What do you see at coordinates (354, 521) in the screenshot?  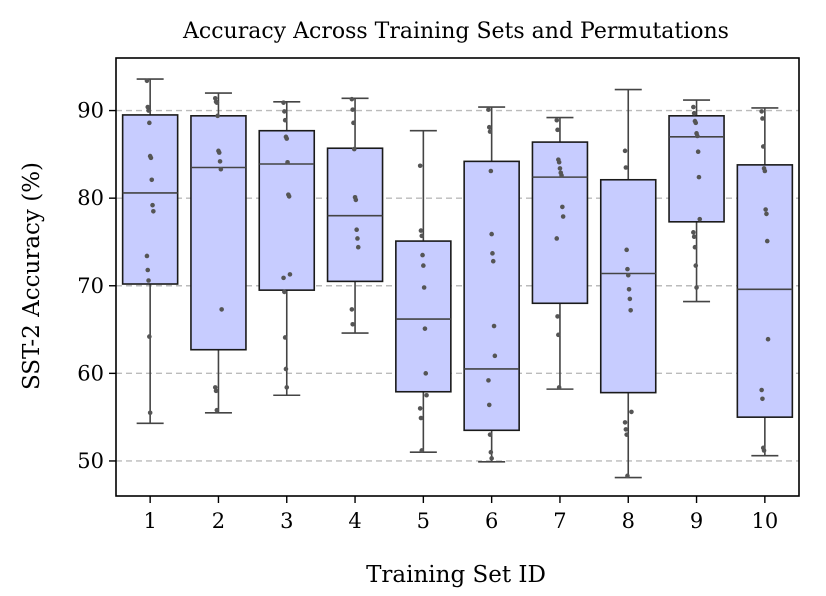 I see `x-tick-label: 4` at bounding box center [354, 521].